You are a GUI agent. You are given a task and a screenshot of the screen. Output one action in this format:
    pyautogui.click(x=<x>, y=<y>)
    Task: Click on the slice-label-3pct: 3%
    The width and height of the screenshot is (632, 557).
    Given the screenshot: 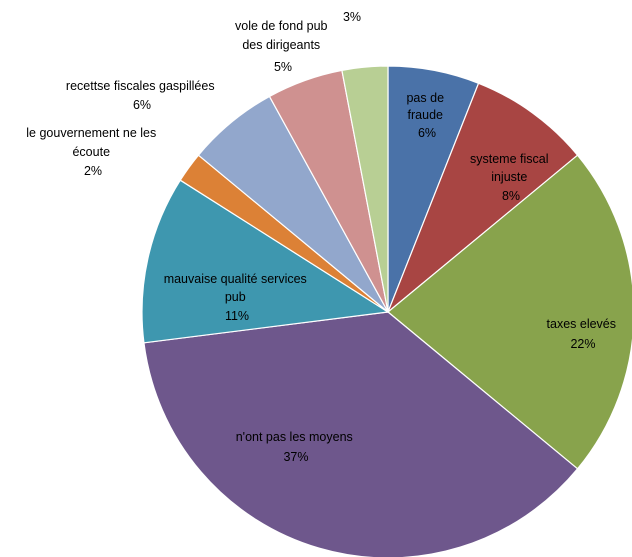 What is the action you would take?
    pyautogui.click(x=352, y=17)
    